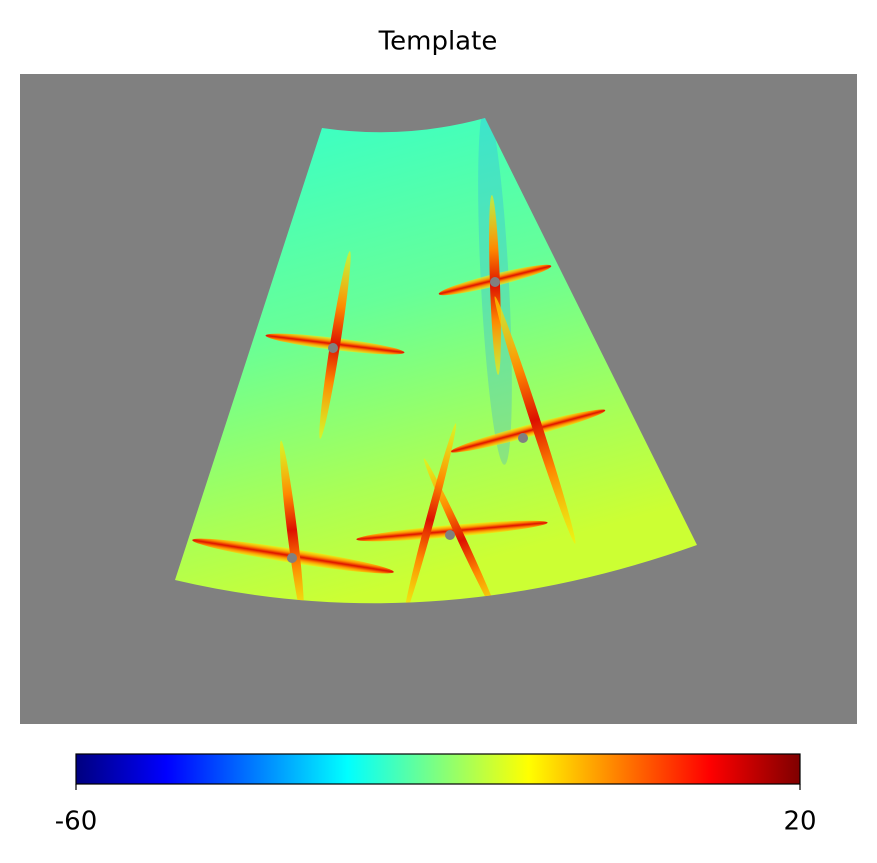  Describe the element at coordinates (436, 795) in the screenshot. I see `colorbar: -60 20` at that location.